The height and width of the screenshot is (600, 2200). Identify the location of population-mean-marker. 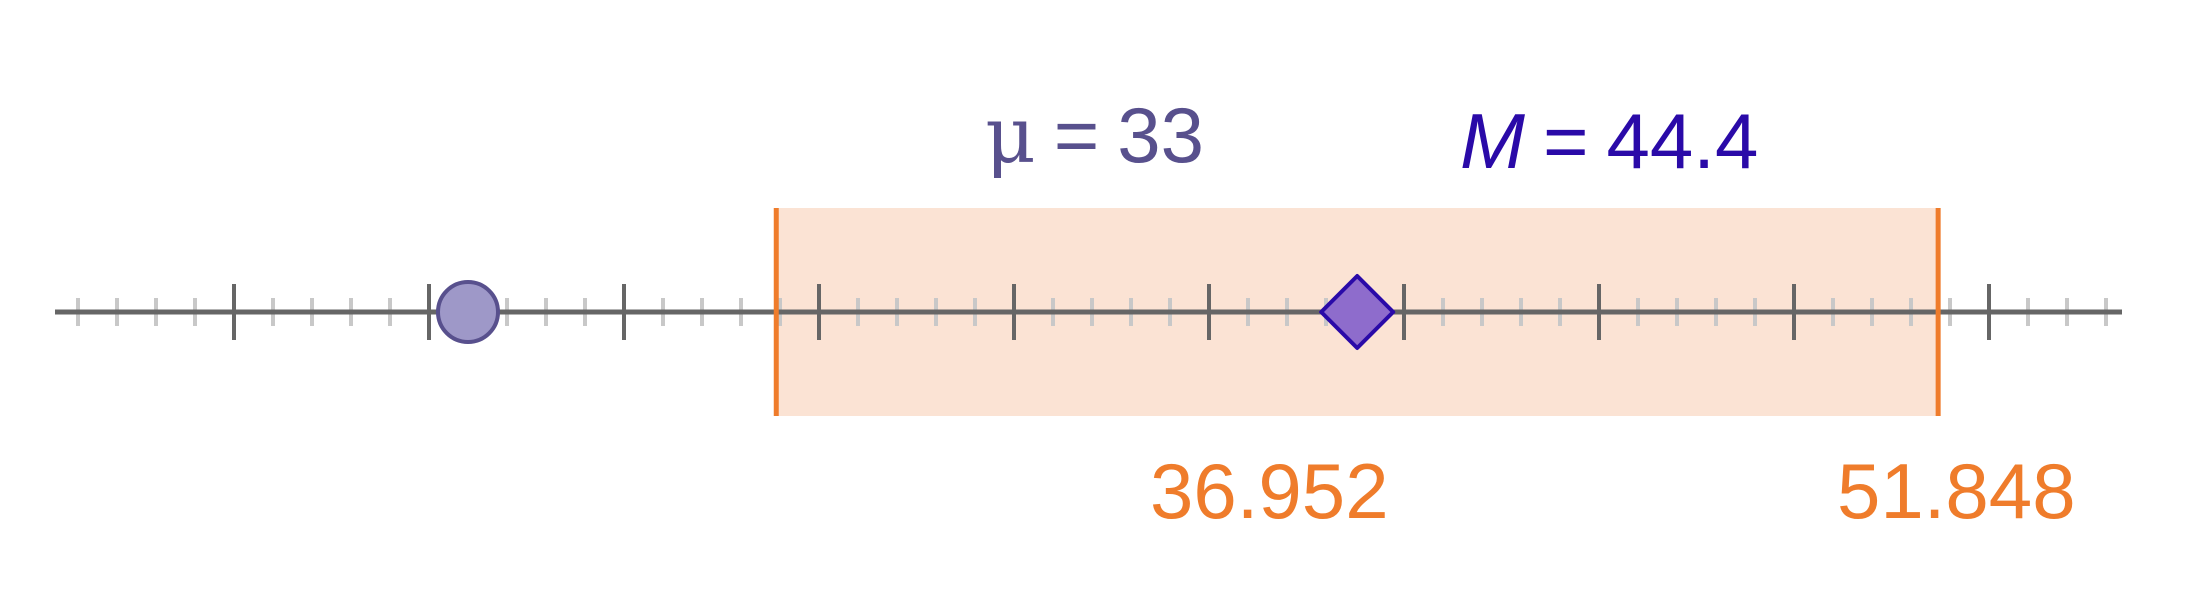
(468, 312).